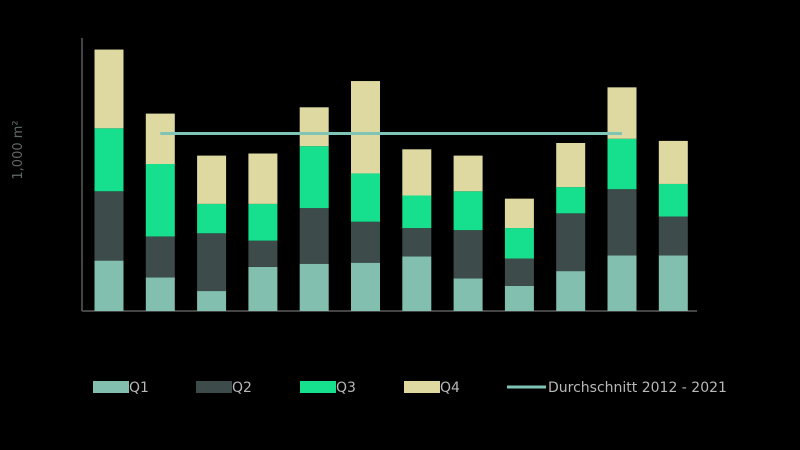  What do you see at coordinates (242, 388) in the screenshot?
I see `legend-label-q2: Q2` at bounding box center [242, 388].